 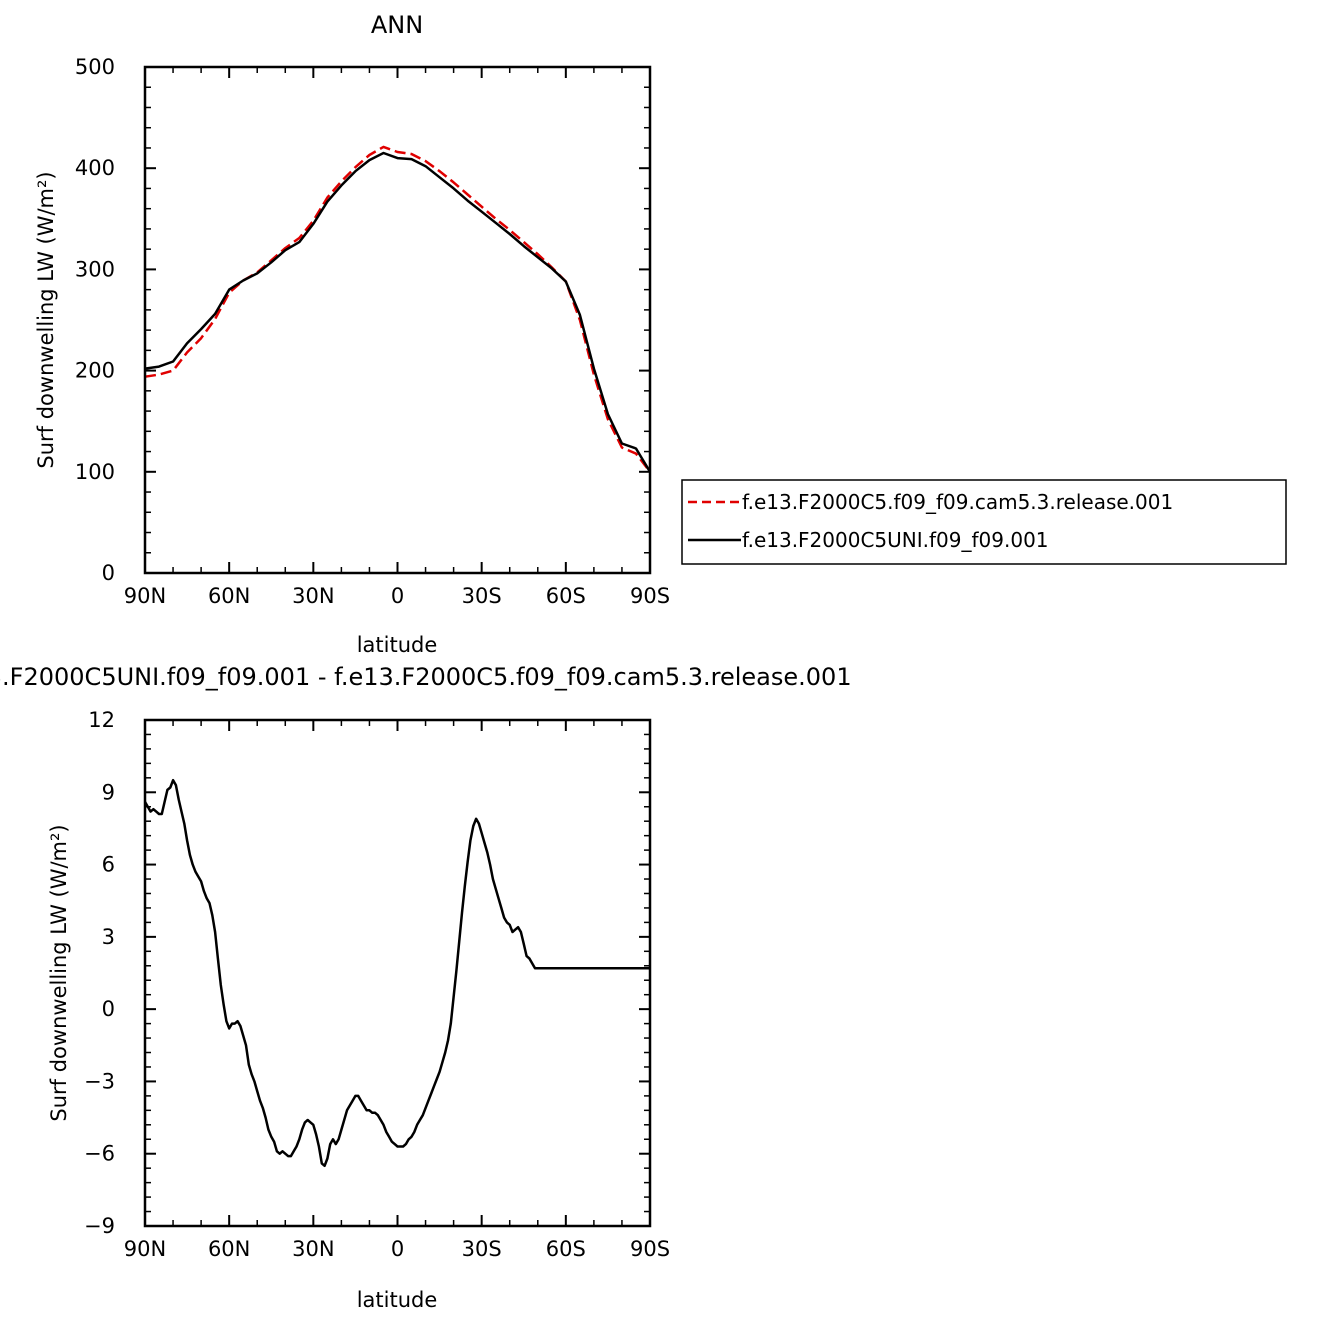 I want to click on bottom-chart-x-tick-label: 0, so click(x=397, y=1249).